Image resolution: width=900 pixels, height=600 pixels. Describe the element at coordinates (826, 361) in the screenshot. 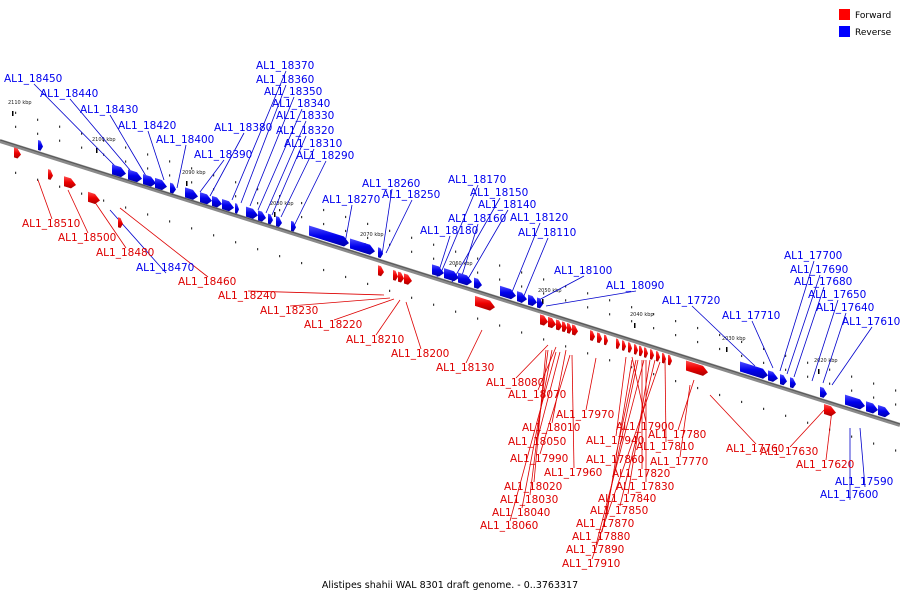

I see `kbp-tick-label: 2020 kbp` at that location.